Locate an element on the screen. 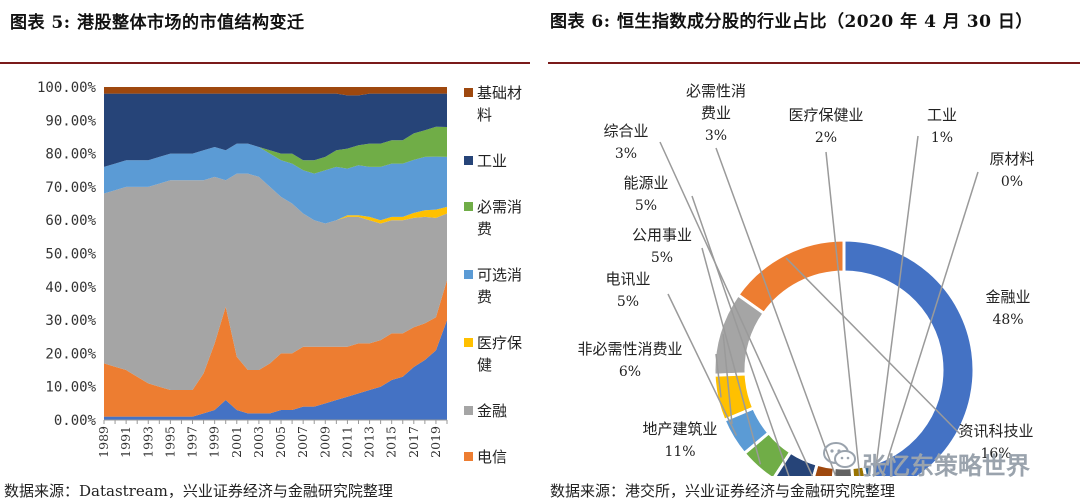 The height and width of the screenshot is (504, 1080). right-chart-title: 图表 6: 恒生指数成分股的行业占比（2020 年 4 月 30 日） is located at coordinates (791, 22).